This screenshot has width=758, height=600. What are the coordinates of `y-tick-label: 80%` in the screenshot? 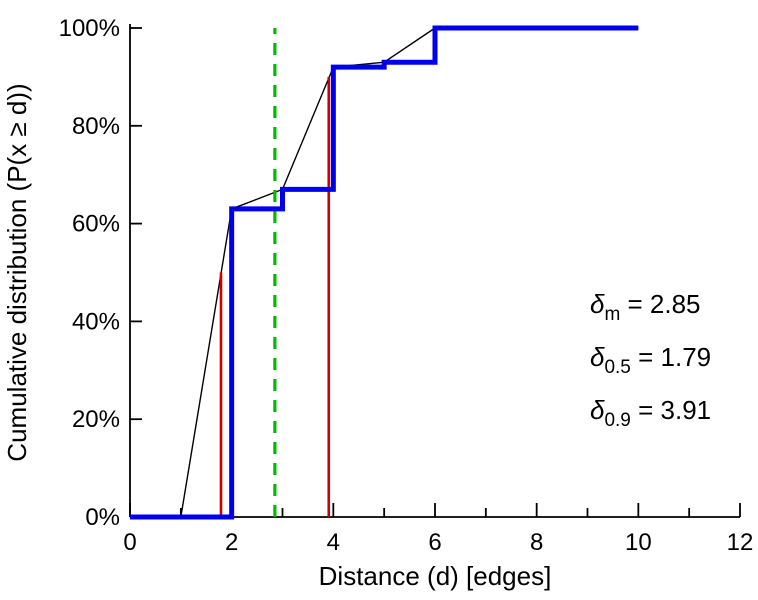 It's located at (96, 126).